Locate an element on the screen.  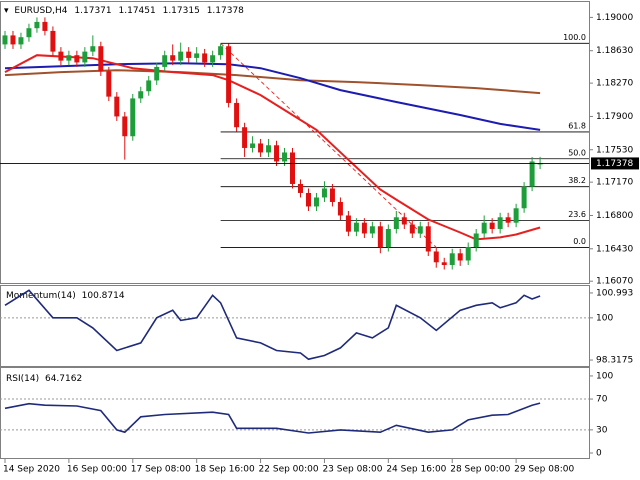
y-tick-label: 100 is located at coordinates (604, 376).